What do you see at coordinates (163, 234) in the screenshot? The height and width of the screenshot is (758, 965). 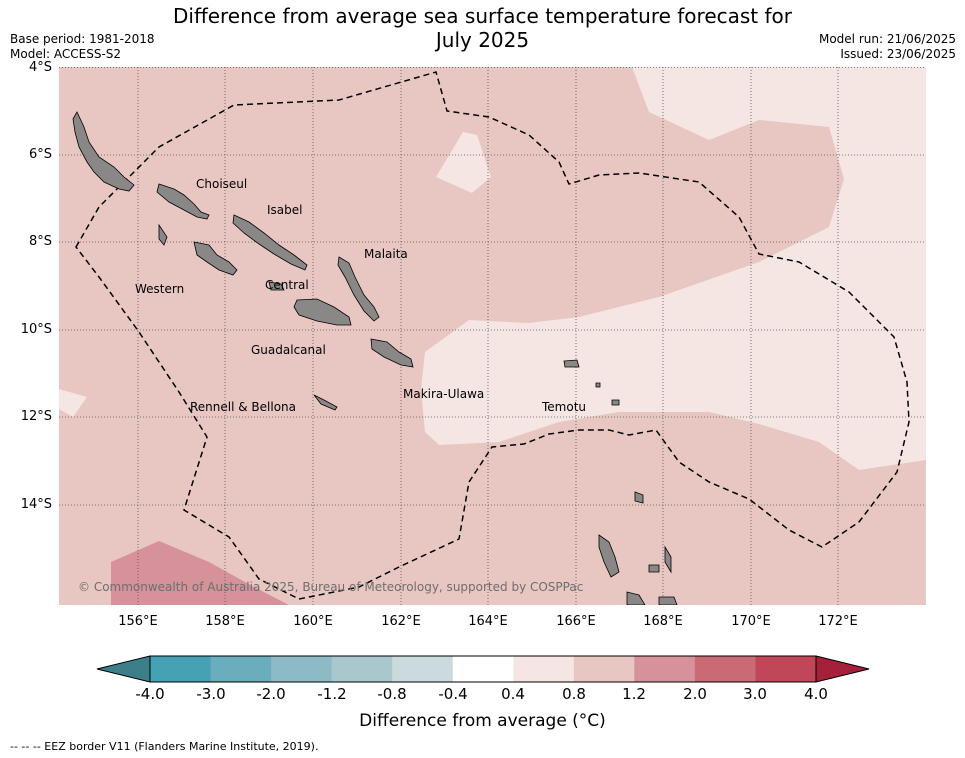 I see `island-vella-lavella` at bounding box center [163, 234].